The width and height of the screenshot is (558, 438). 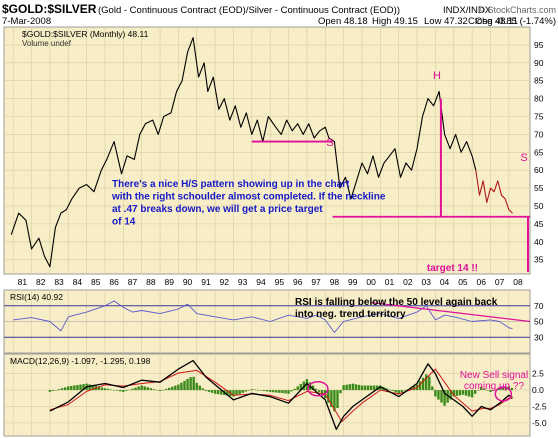 I want to click on x-tick-label: 02, so click(x=408, y=282).